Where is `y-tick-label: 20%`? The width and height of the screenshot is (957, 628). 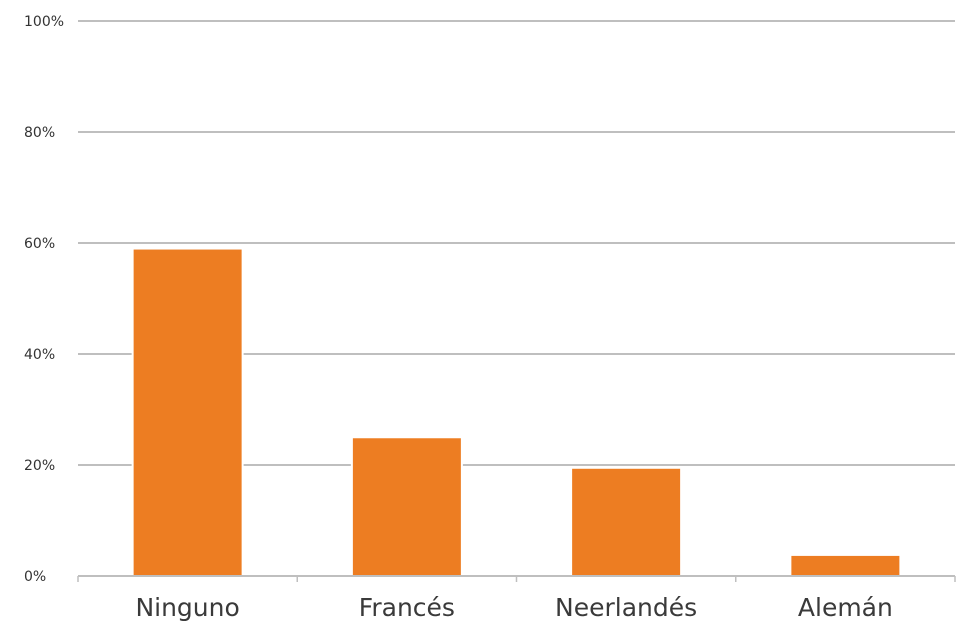
y-tick-label: 20% is located at coordinates (39, 466).